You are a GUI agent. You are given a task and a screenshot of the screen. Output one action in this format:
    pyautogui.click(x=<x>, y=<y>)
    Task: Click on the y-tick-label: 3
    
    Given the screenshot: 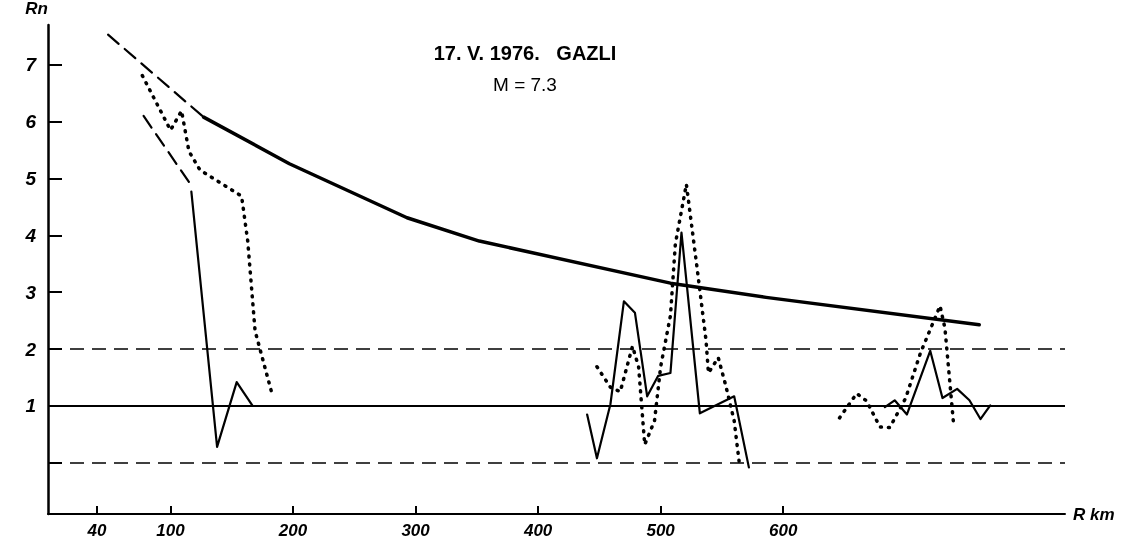 What is the action you would take?
    pyautogui.click(x=31, y=292)
    